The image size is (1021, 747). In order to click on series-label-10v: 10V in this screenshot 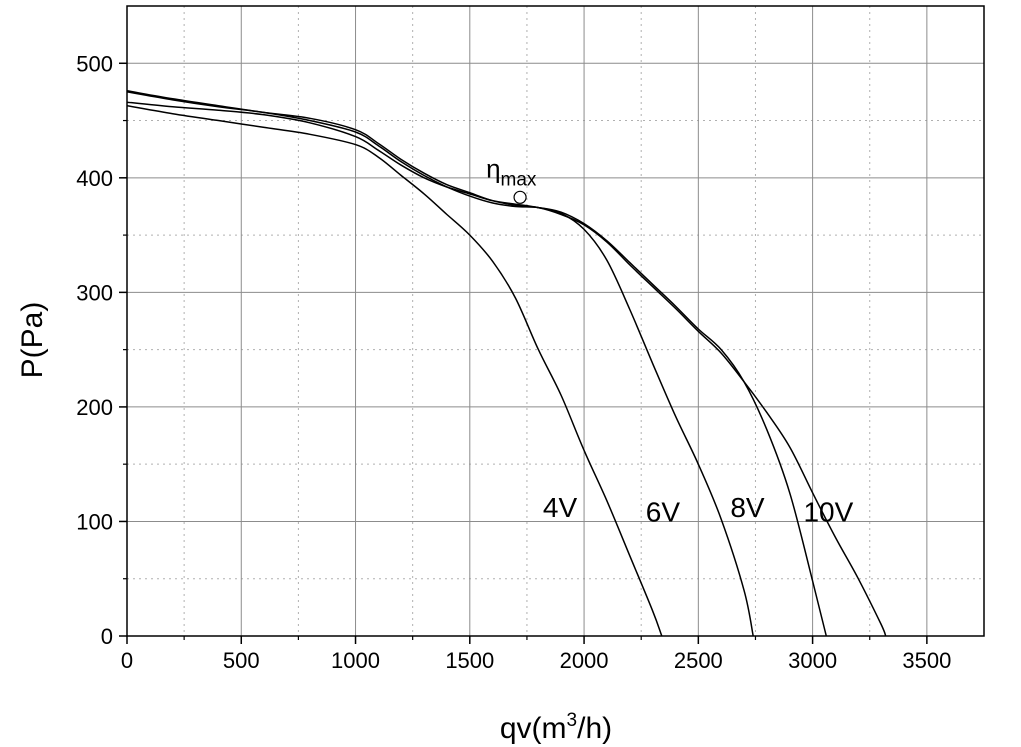, I will do `click(828, 511)`.